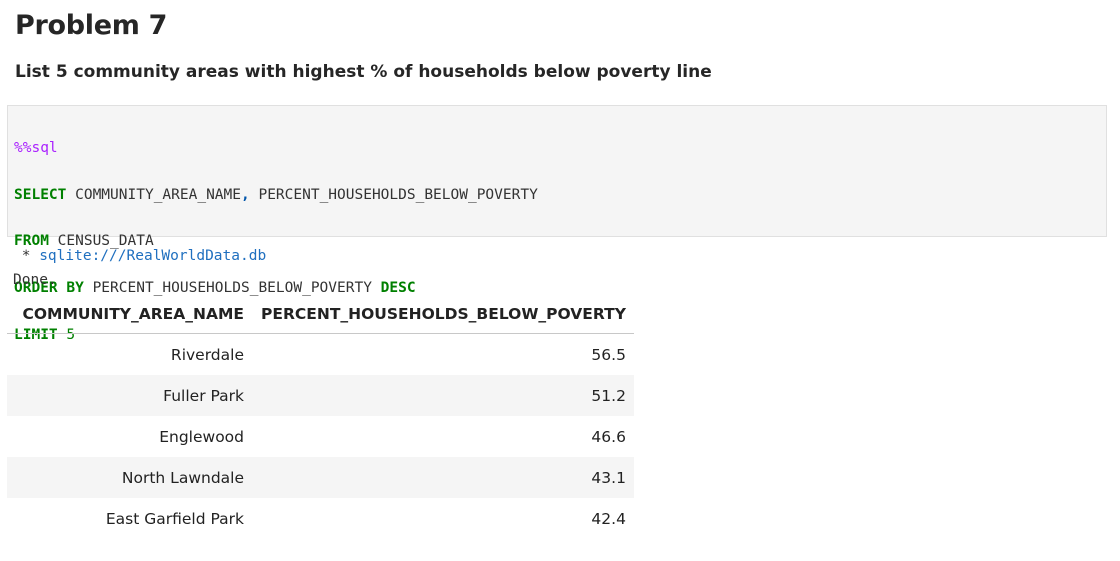 This screenshot has height=561, width=1120. I want to click on from-table: CENSUS_DATA, so click(101, 241).